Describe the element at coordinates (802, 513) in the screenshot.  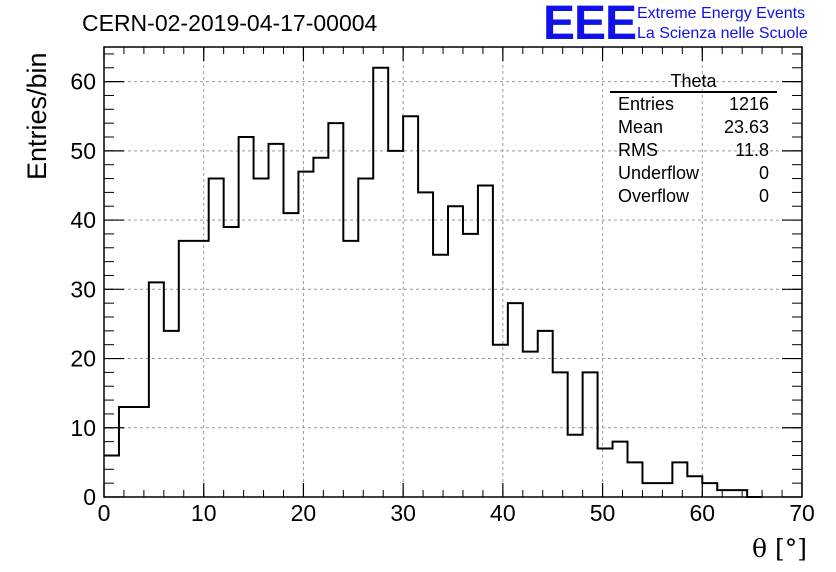
I see `x-tick-label: 70` at that location.